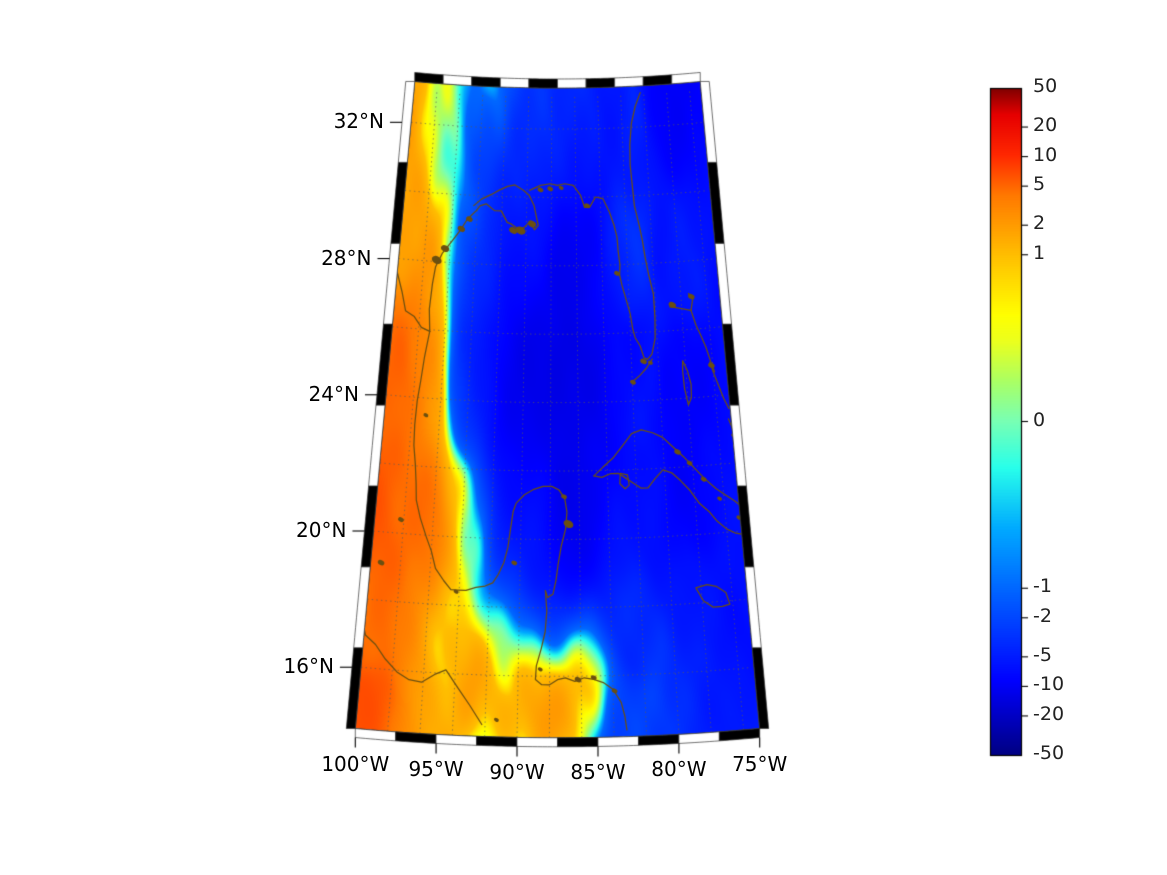 The height and width of the screenshot is (875, 1167). I want to click on x-tick-label: 80°W, so click(679, 769).